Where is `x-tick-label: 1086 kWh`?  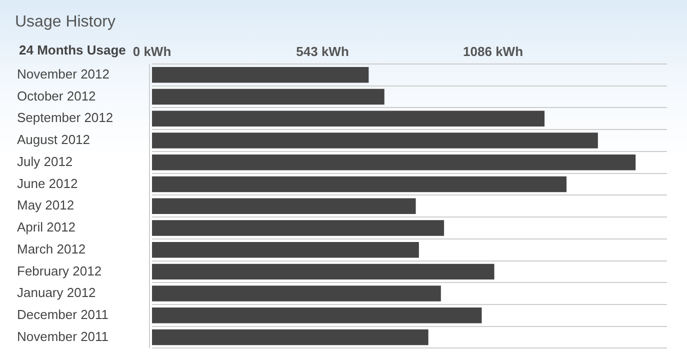
x-tick-label: 1086 kWh is located at coordinates (493, 51).